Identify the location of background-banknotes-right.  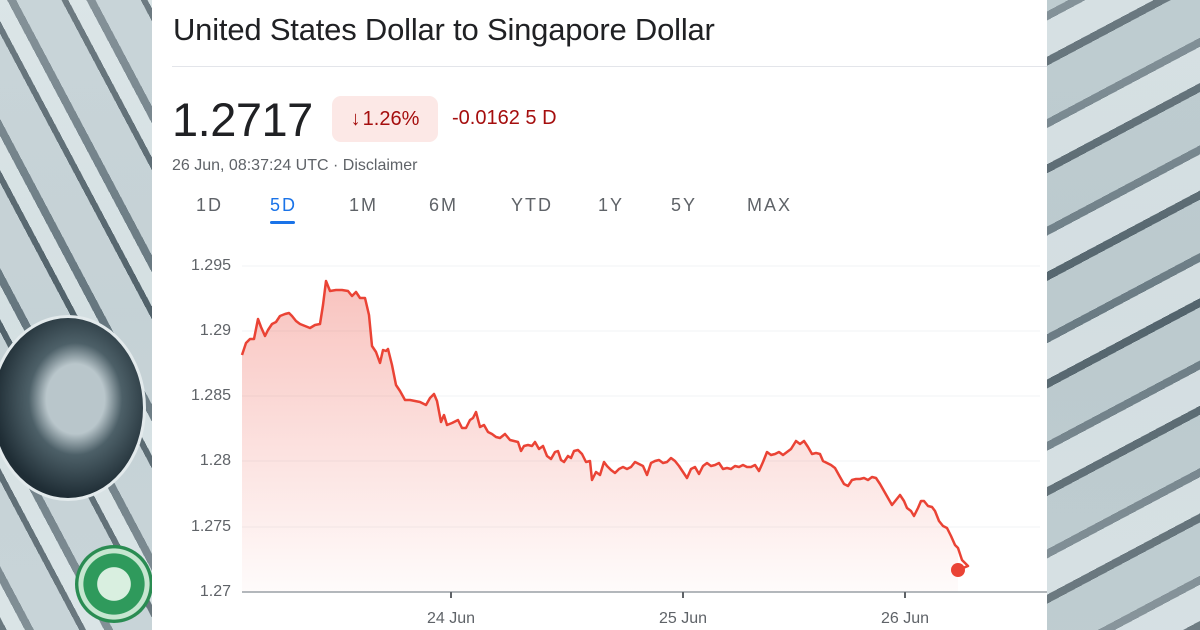
(1123, 315).